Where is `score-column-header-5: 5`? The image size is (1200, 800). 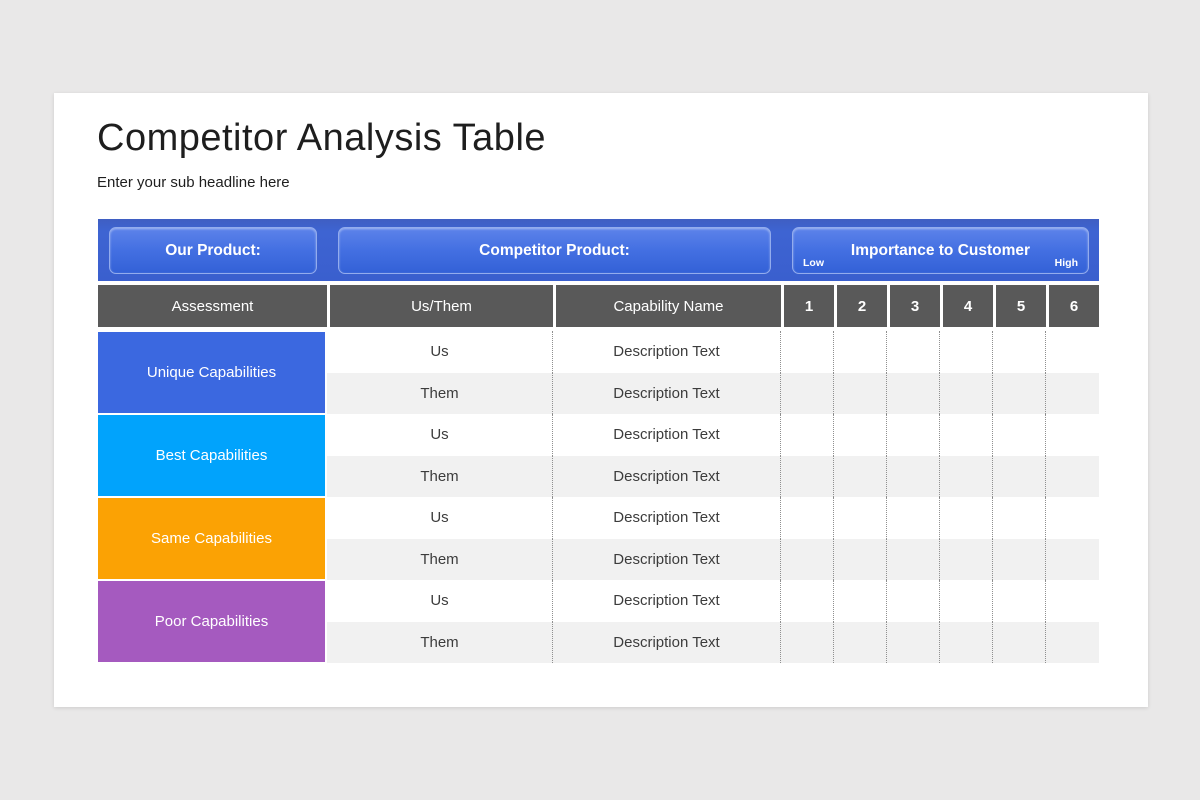
score-column-header-5: 5 is located at coordinates (1019, 306).